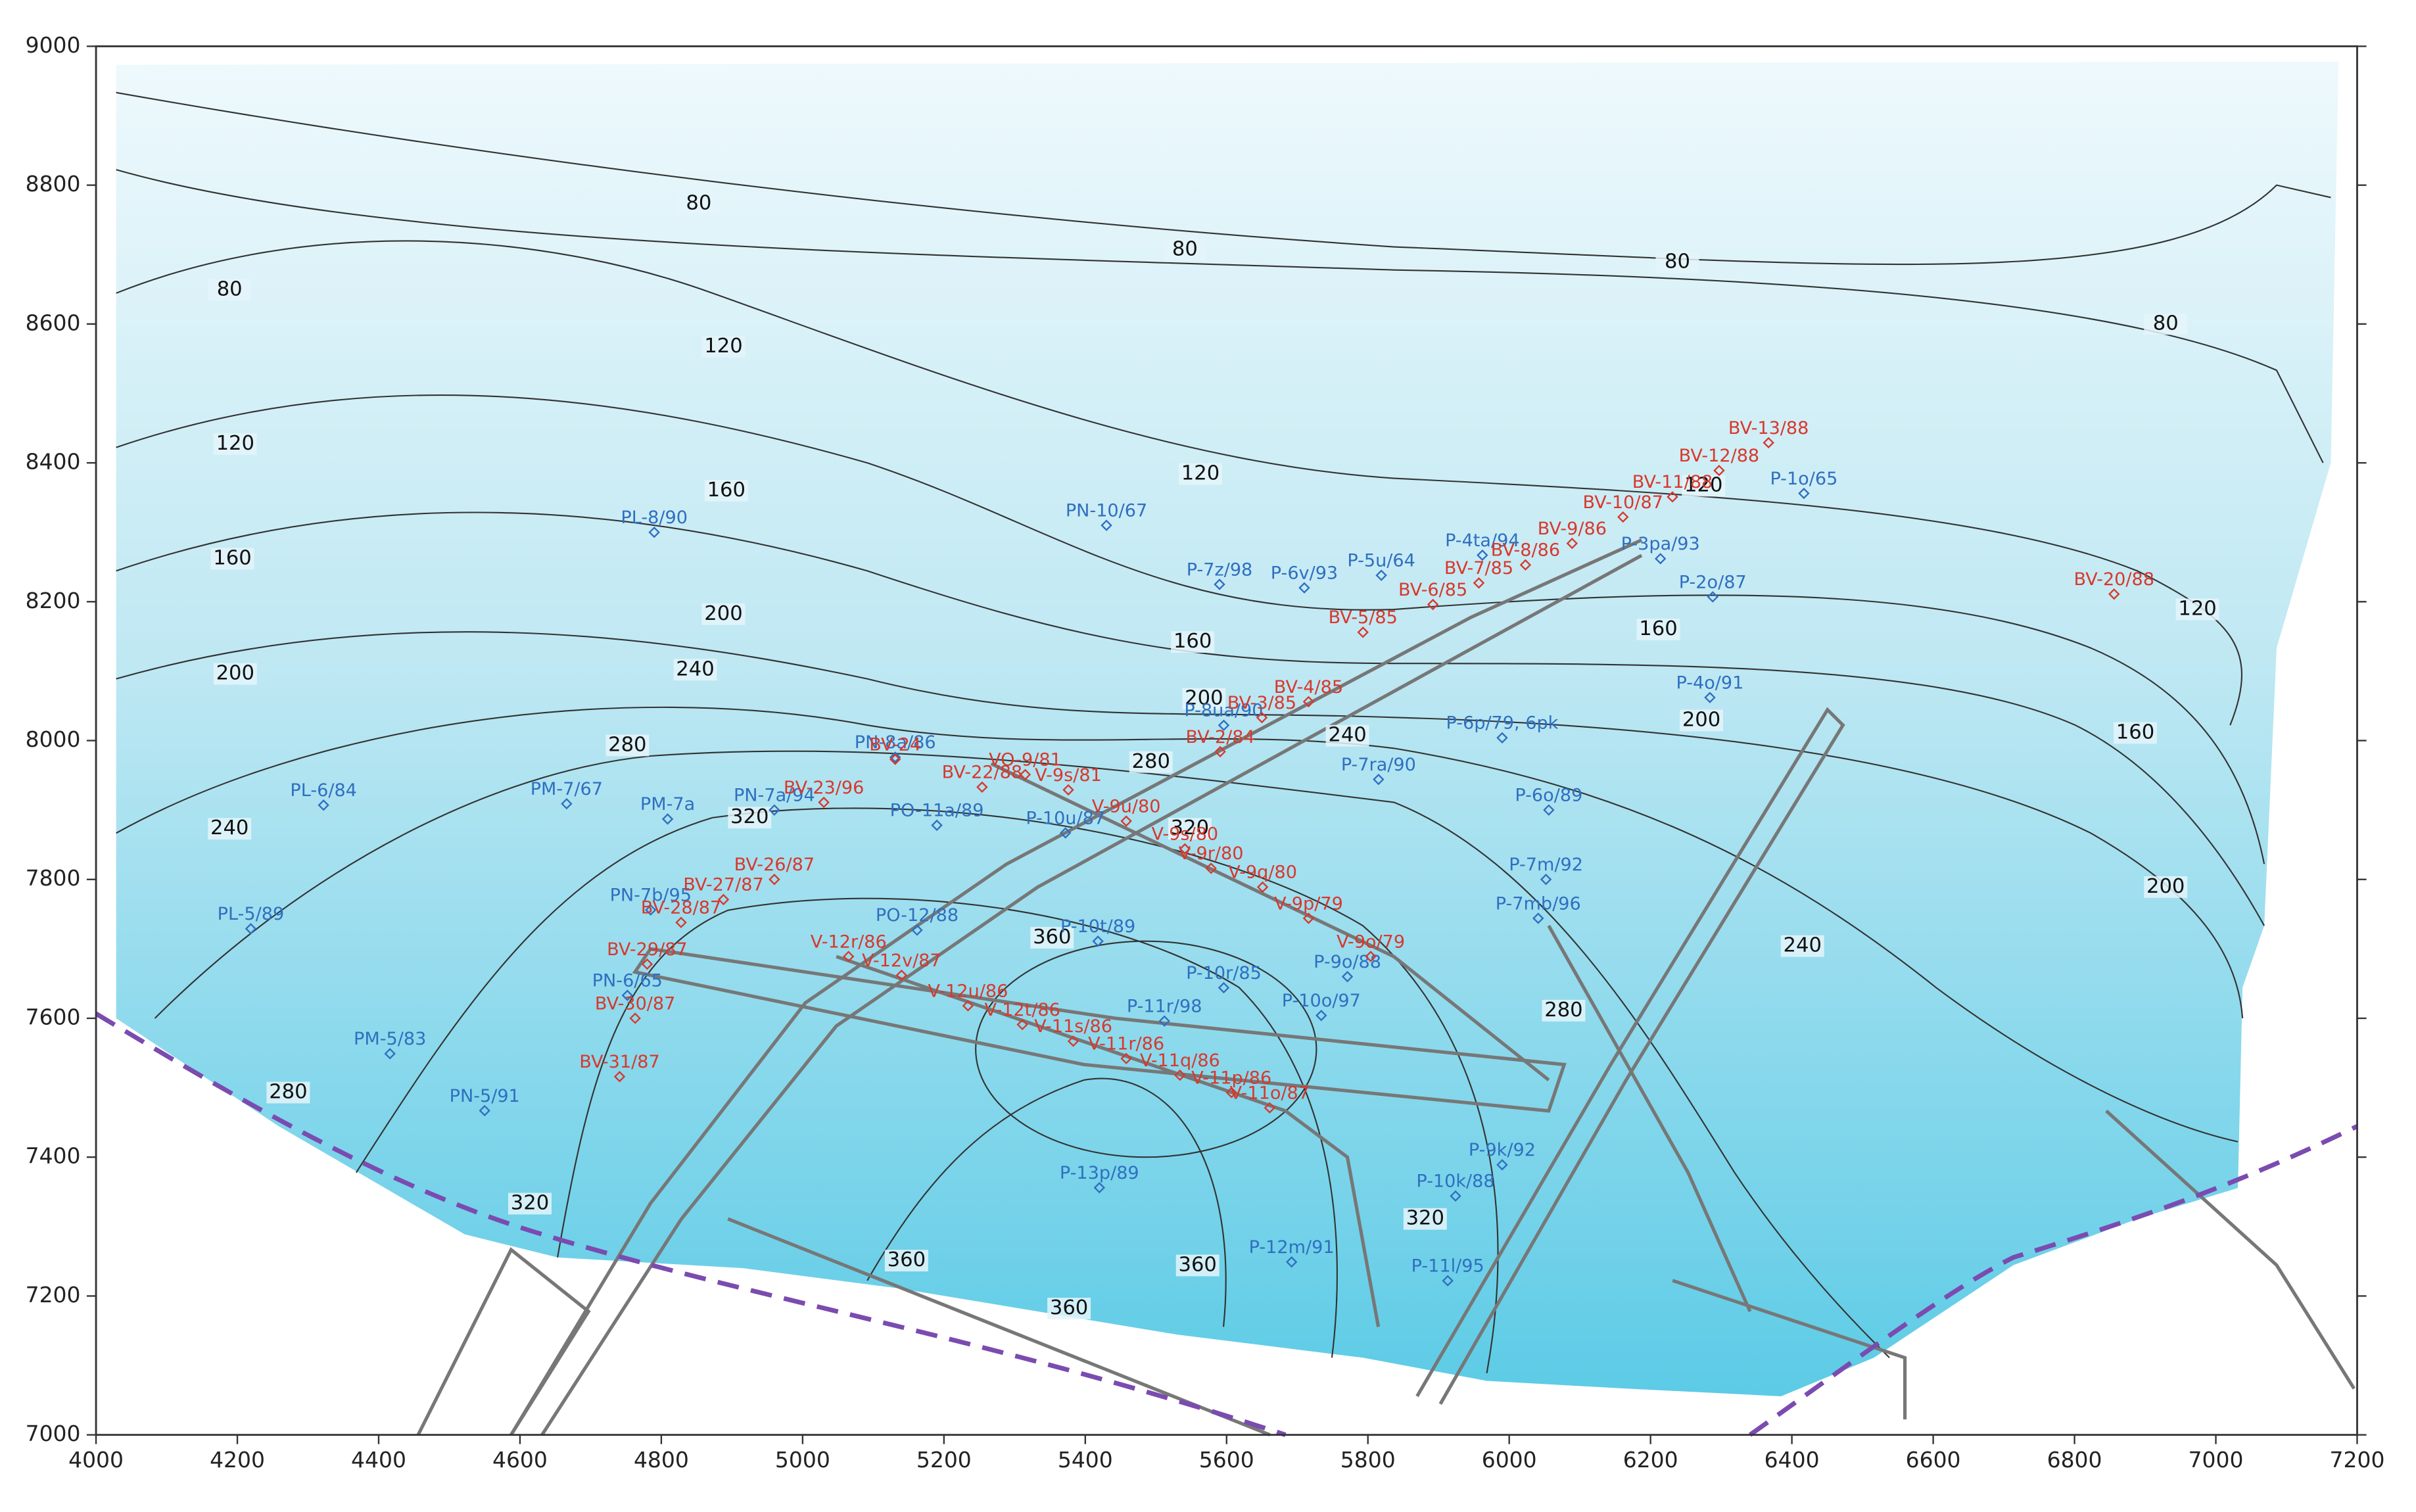 This screenshot has width=2416, height=1512. Describe the element at coordinates (1309, 904) in the screenshot. I see `well-label: V-9p/79` at that location.